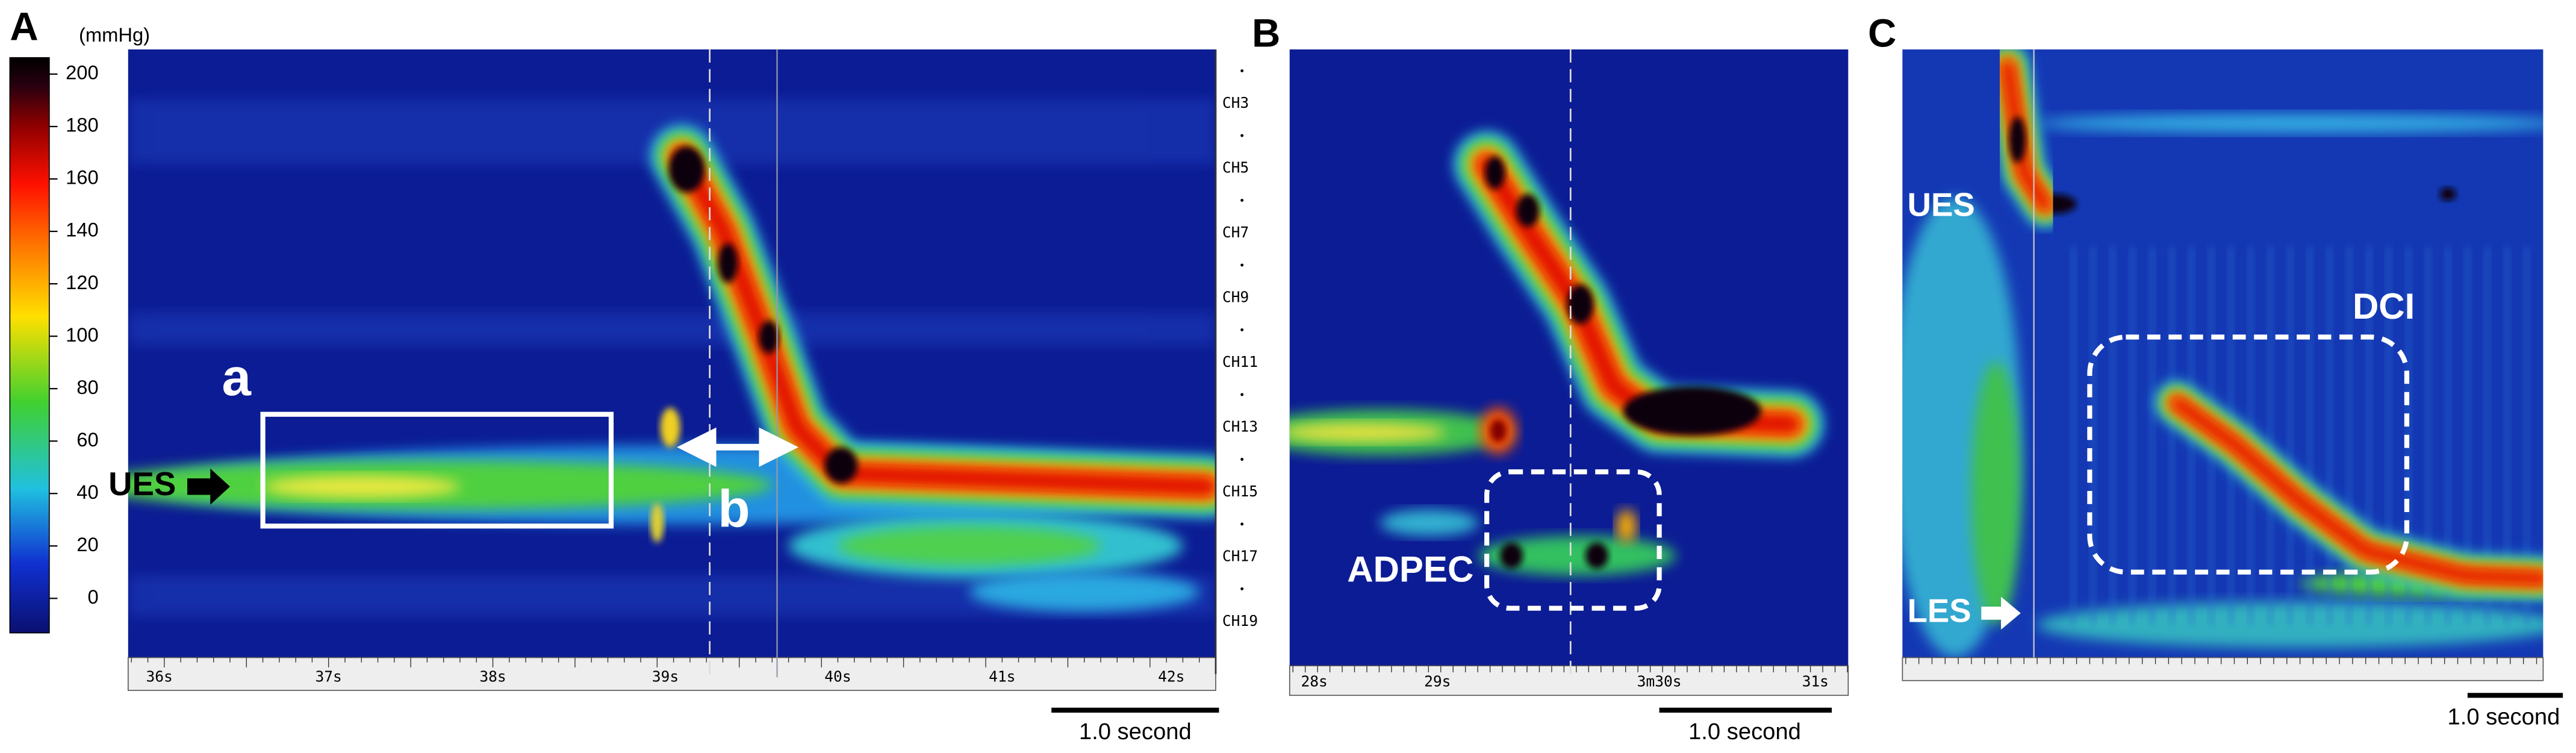 The width and height of the screenshot is (2576, 753). I want to click on colorbar-tick-label: 160, so click(83, 177).